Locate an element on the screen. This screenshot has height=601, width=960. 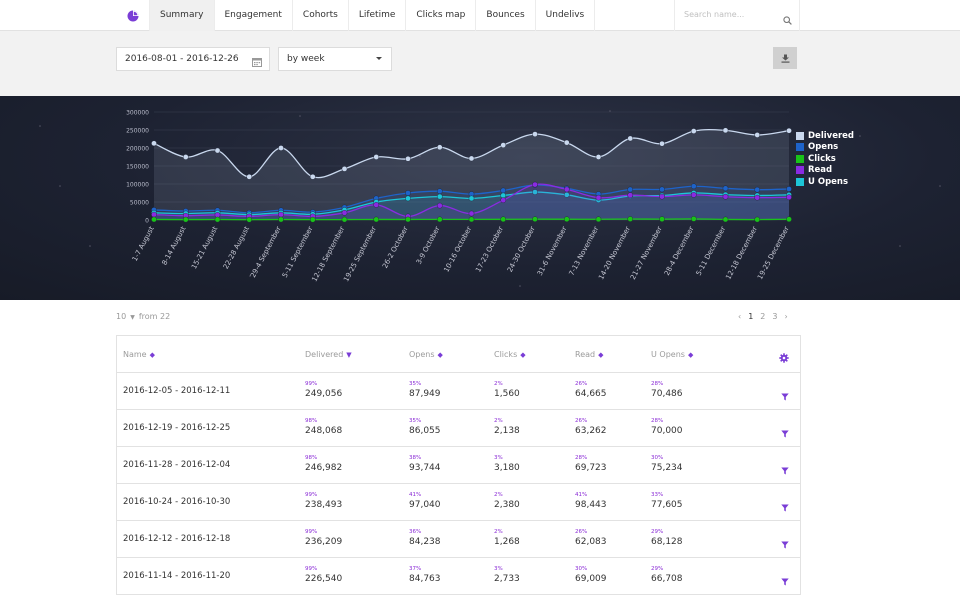
cell-opens: 37% 84,763 is located at coordinates (425, 575).